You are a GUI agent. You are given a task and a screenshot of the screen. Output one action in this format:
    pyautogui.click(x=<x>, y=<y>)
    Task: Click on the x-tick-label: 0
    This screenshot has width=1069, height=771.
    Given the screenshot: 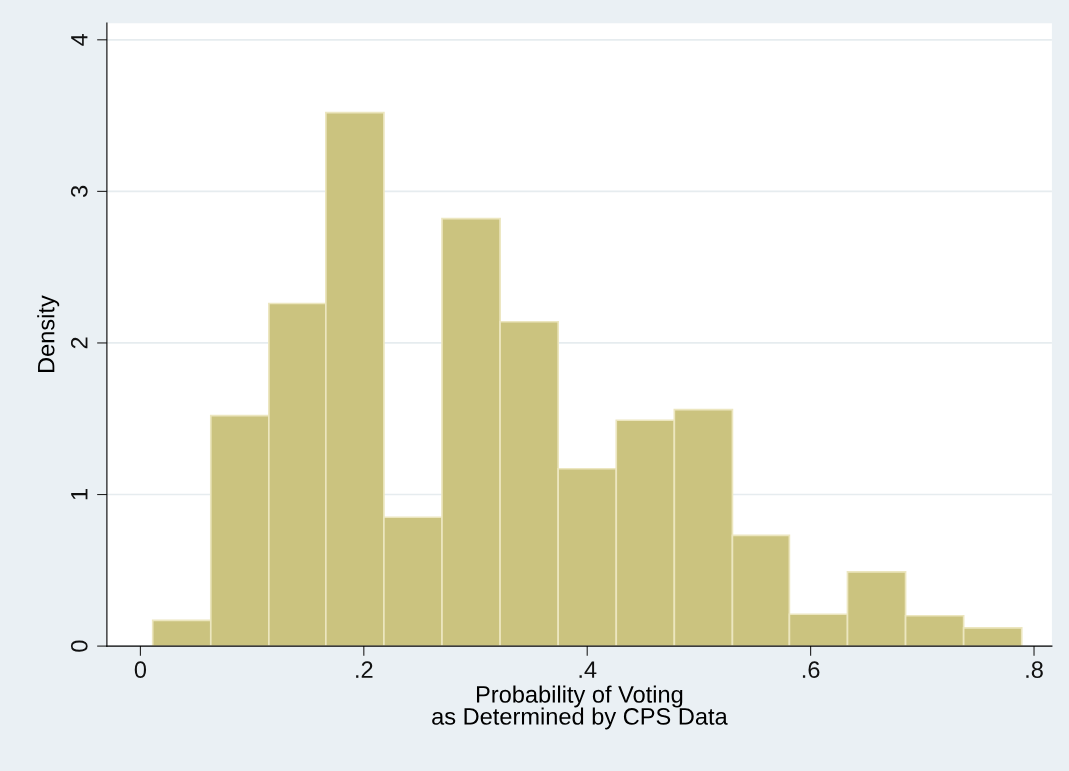 What is the action you would take?
    pyautogui.click(x=140, y=670)
    